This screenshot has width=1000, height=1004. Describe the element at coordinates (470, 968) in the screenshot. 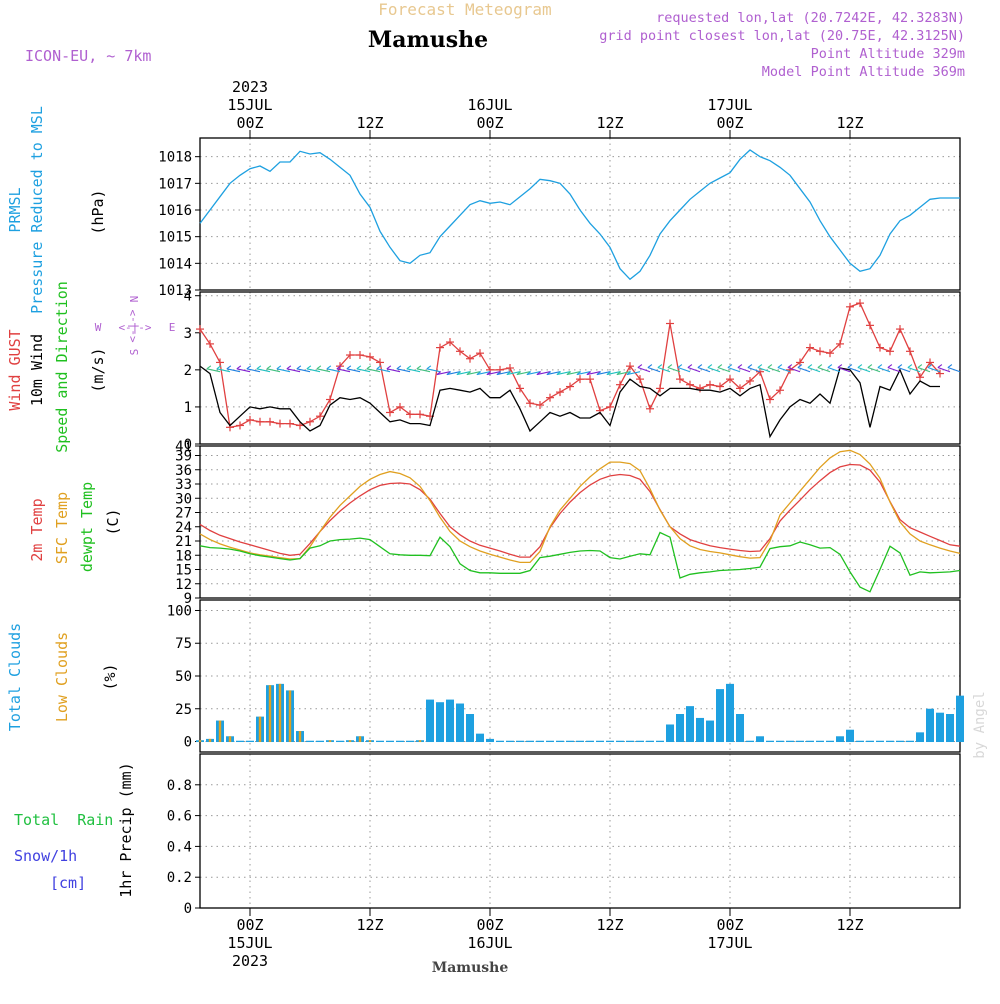

I see `footer-location: Mamushe` at that location.